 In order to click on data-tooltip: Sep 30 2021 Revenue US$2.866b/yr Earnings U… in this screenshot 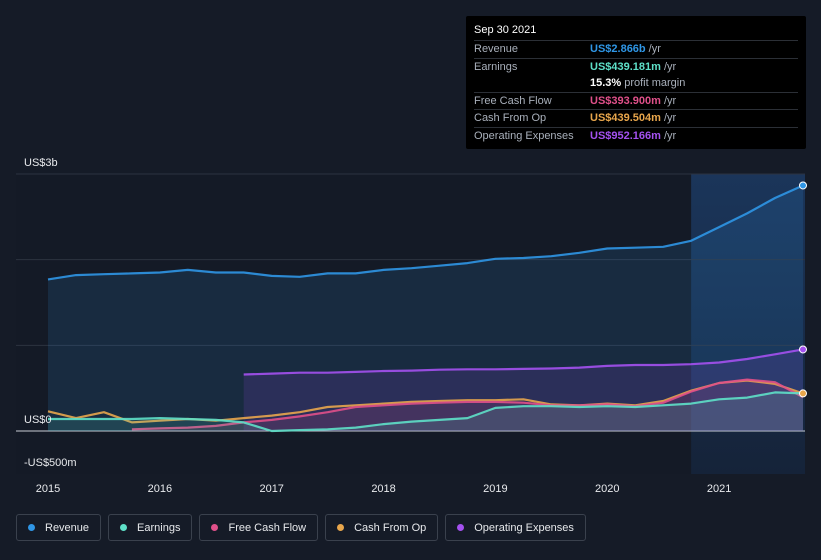, I will do `click(636, 82)`.